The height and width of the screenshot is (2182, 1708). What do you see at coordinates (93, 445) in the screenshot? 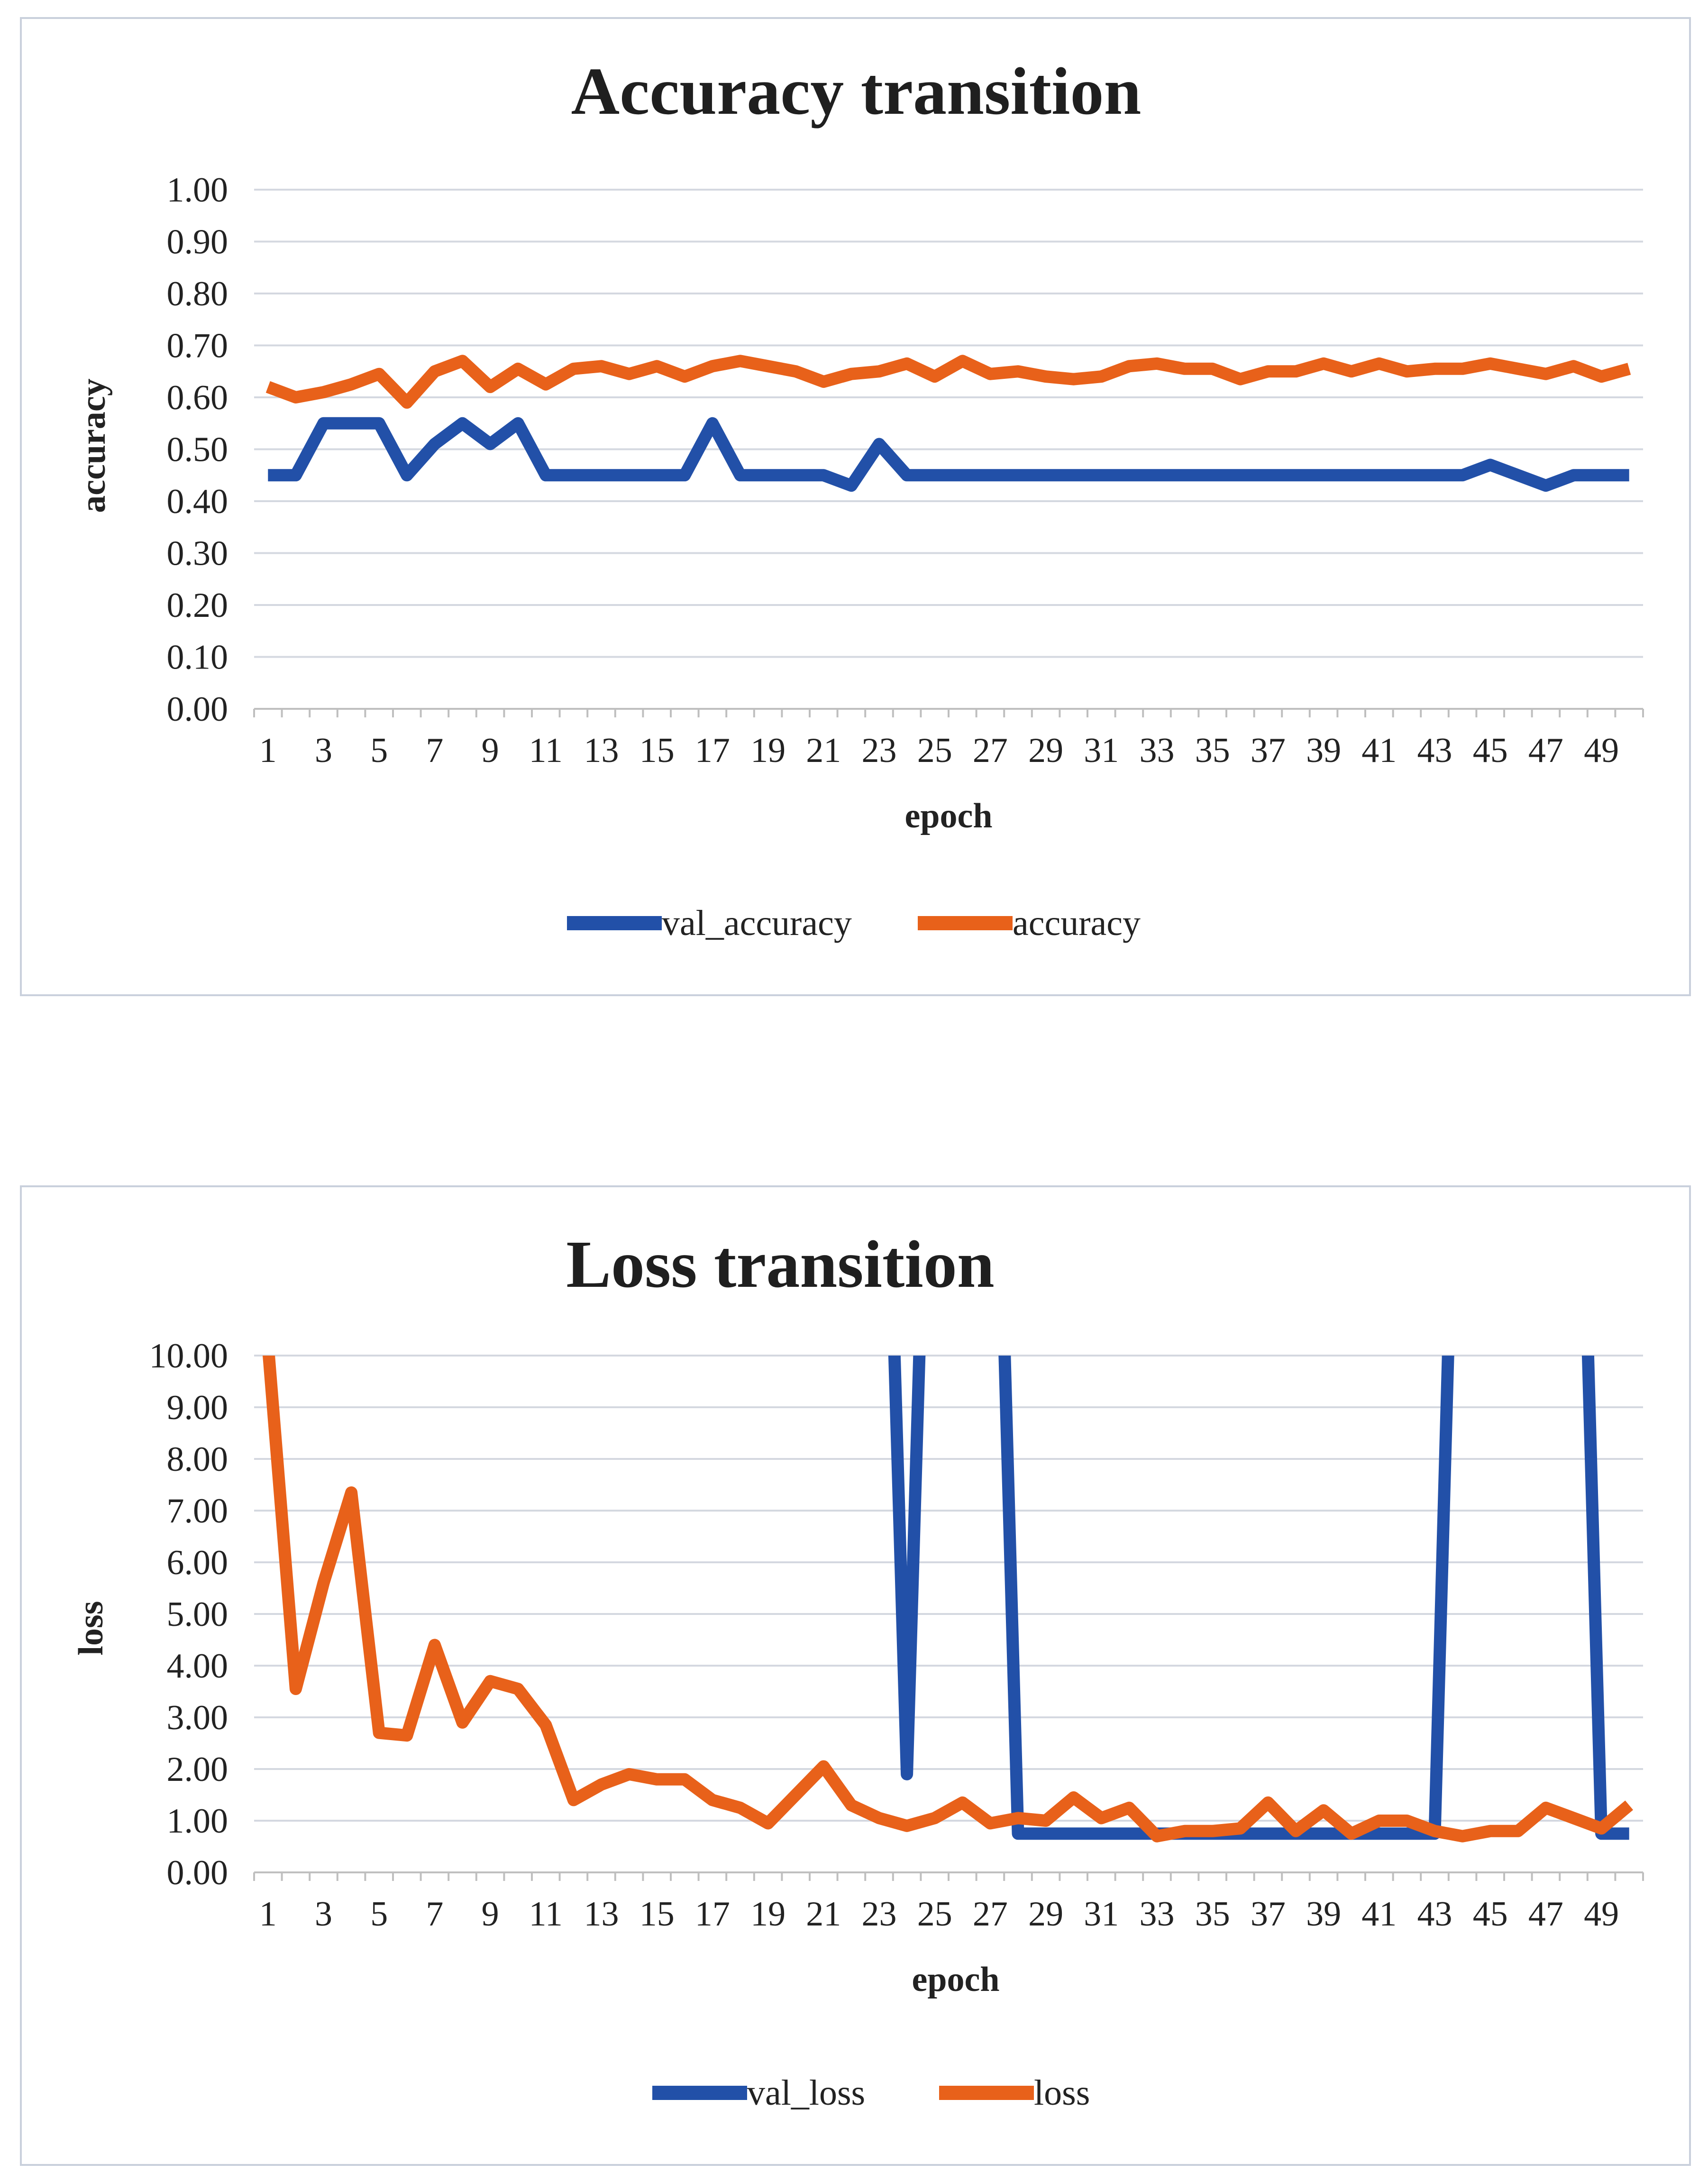
I see `y-axis-label: accuracy` at bounding box center [93, 445].